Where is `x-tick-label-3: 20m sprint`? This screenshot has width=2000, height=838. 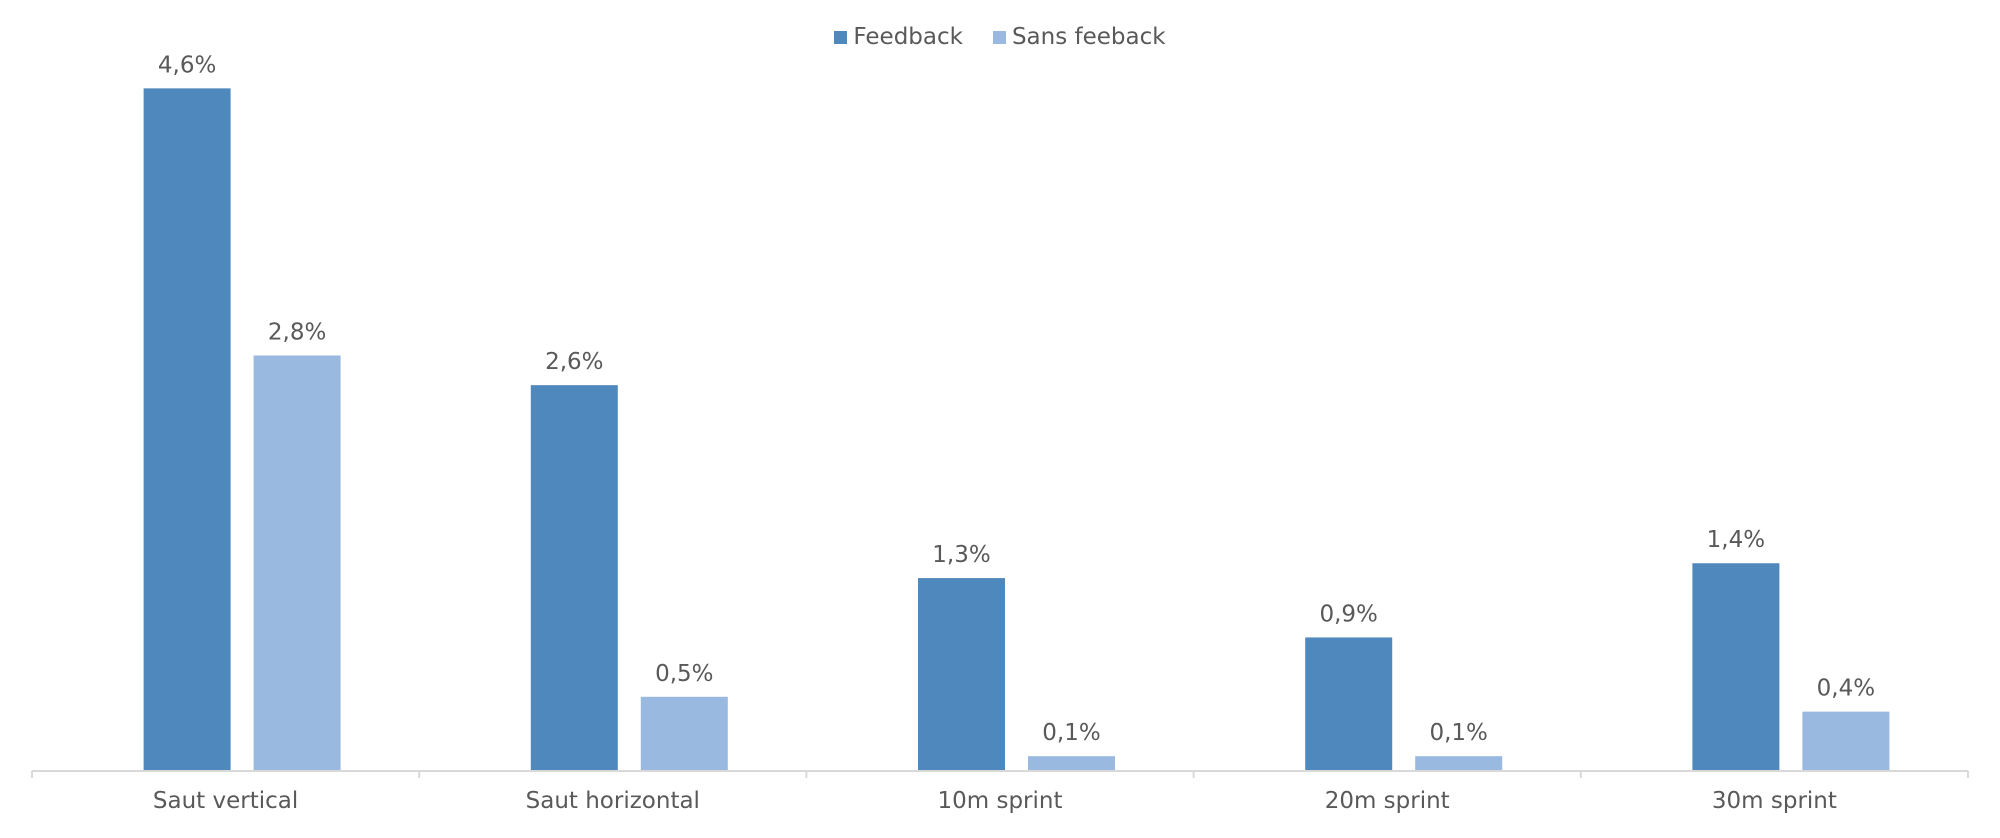 x-tick-label-3: 20m sprint is located at coordinates (1387, 801).